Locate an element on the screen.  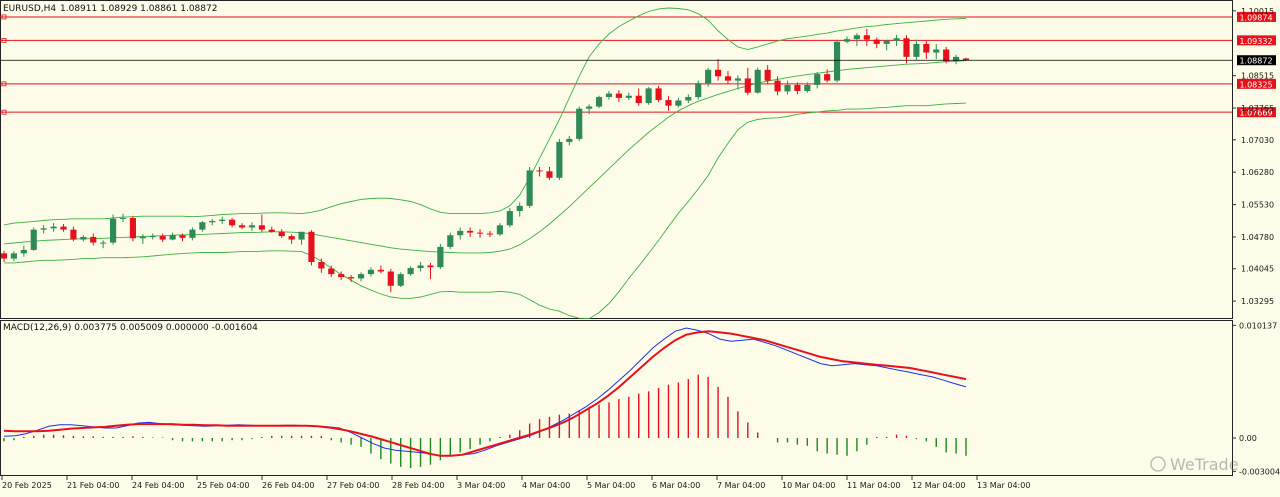
current-price-tag is located at coordinates (1256, 60).